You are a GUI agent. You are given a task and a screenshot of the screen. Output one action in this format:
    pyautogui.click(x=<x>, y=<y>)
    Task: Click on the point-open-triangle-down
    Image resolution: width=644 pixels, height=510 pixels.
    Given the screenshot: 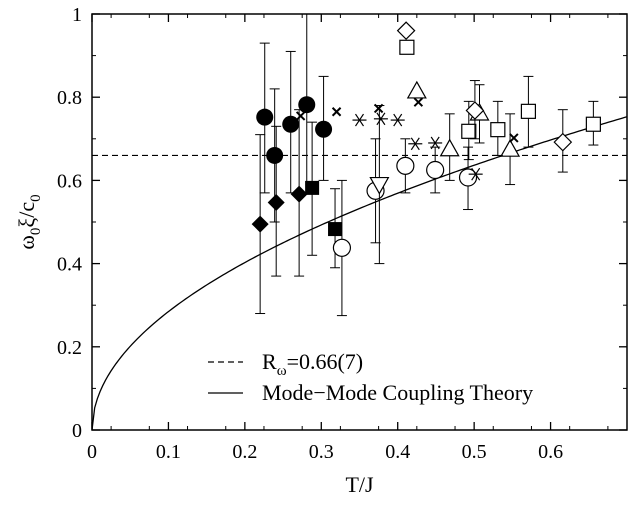 What is the action you would take?
    pyautogui.click(x=379, y=185)
    